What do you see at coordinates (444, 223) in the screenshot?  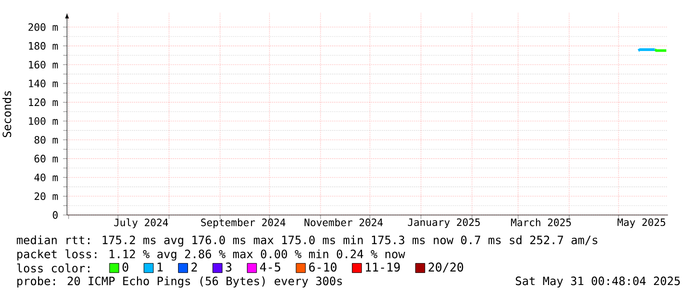 I see `x-tick-label: January 2025` at bounding box center [444, 223].